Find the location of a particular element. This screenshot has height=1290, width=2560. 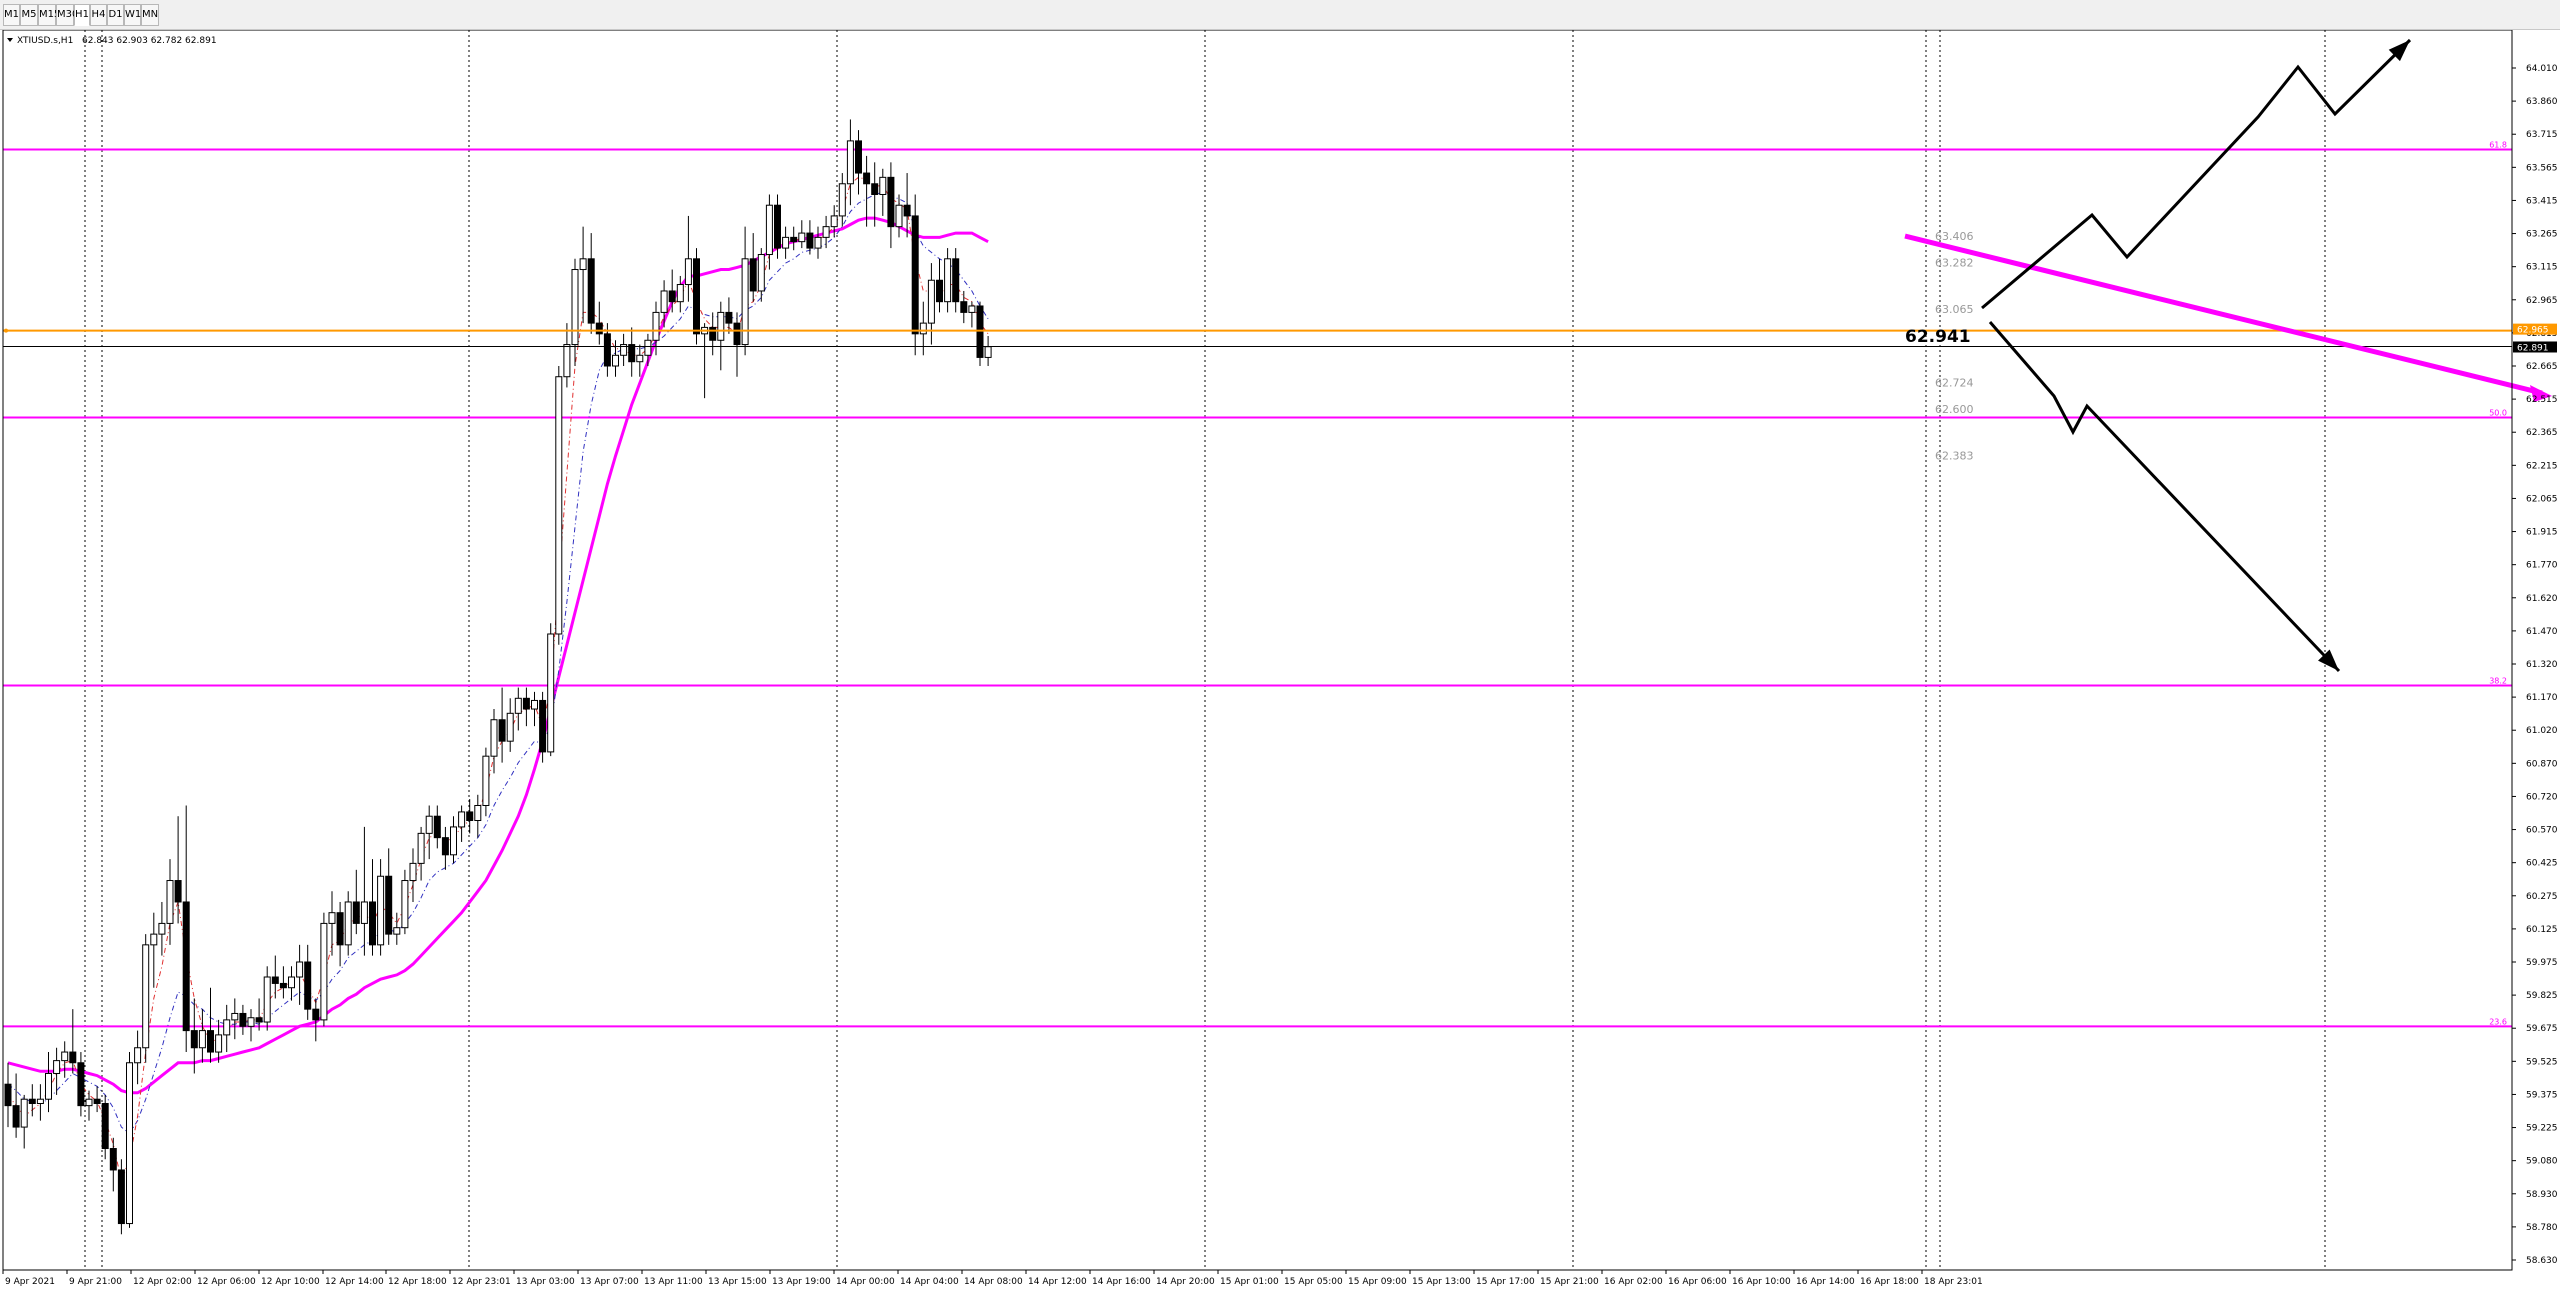

time-tick-label: 15 Apr 09:00 is located at coordinates (1377, 1282).